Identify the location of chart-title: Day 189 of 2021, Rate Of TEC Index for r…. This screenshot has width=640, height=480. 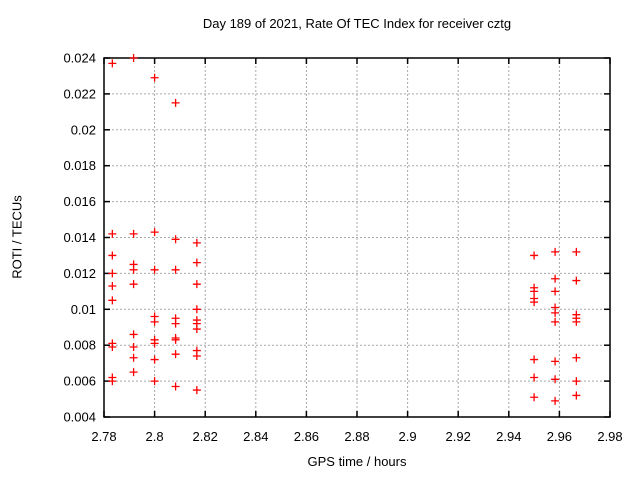
(357, 23).